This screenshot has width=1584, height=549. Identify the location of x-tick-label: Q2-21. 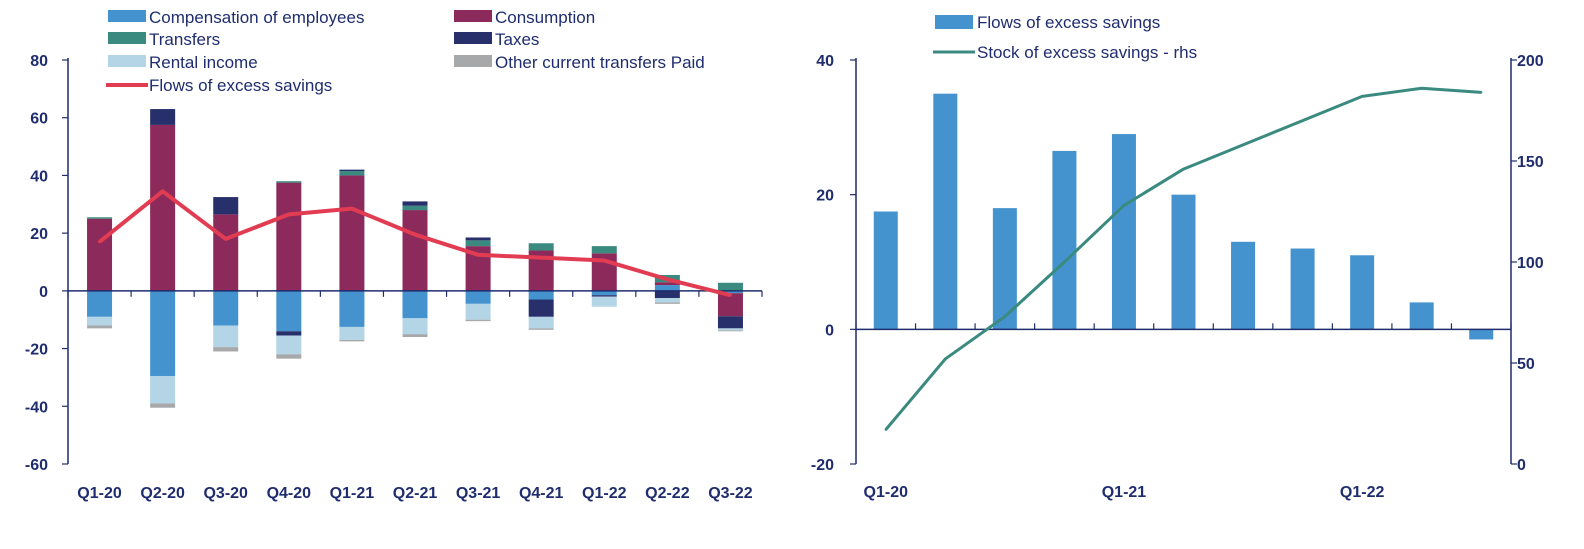
(415, 493).